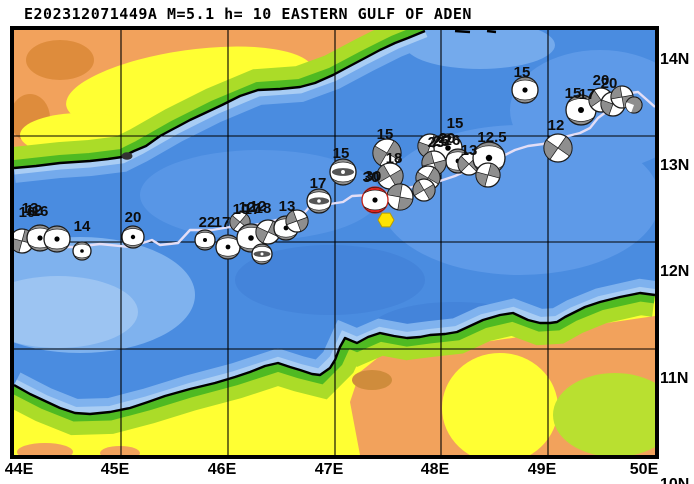 The width and height of the screenshot is (694, 484). I want to click on depth-label: 23, so click(436, 142).